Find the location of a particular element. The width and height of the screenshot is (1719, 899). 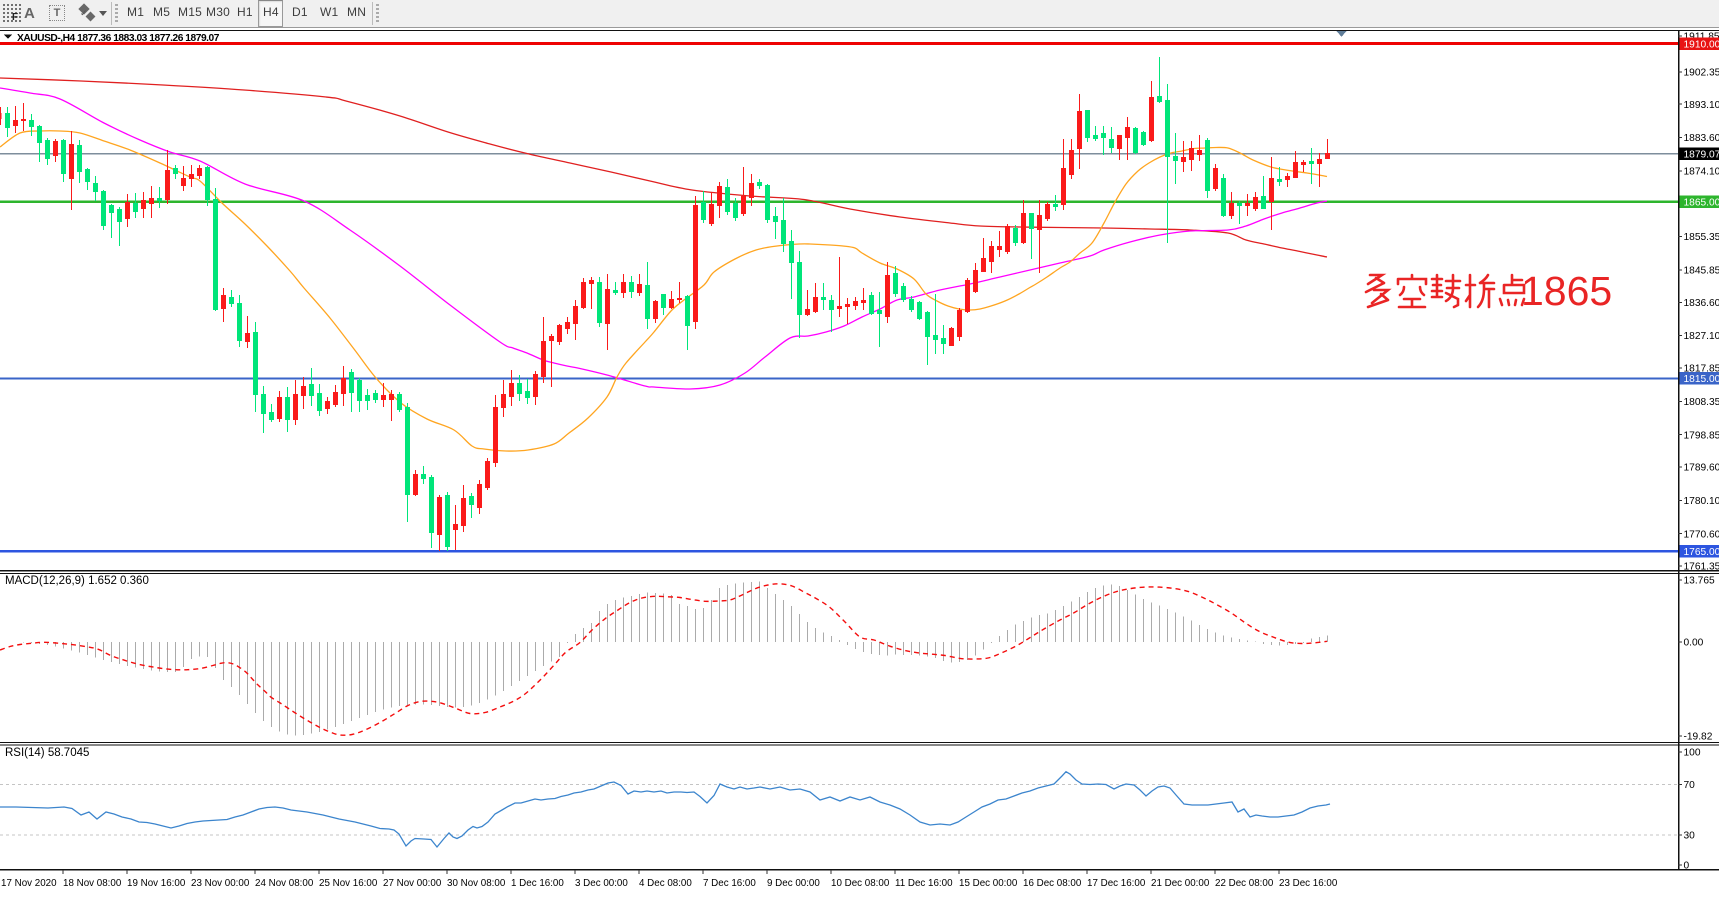

svg-text: 1761.35 is located at coordinates (1701, 567).